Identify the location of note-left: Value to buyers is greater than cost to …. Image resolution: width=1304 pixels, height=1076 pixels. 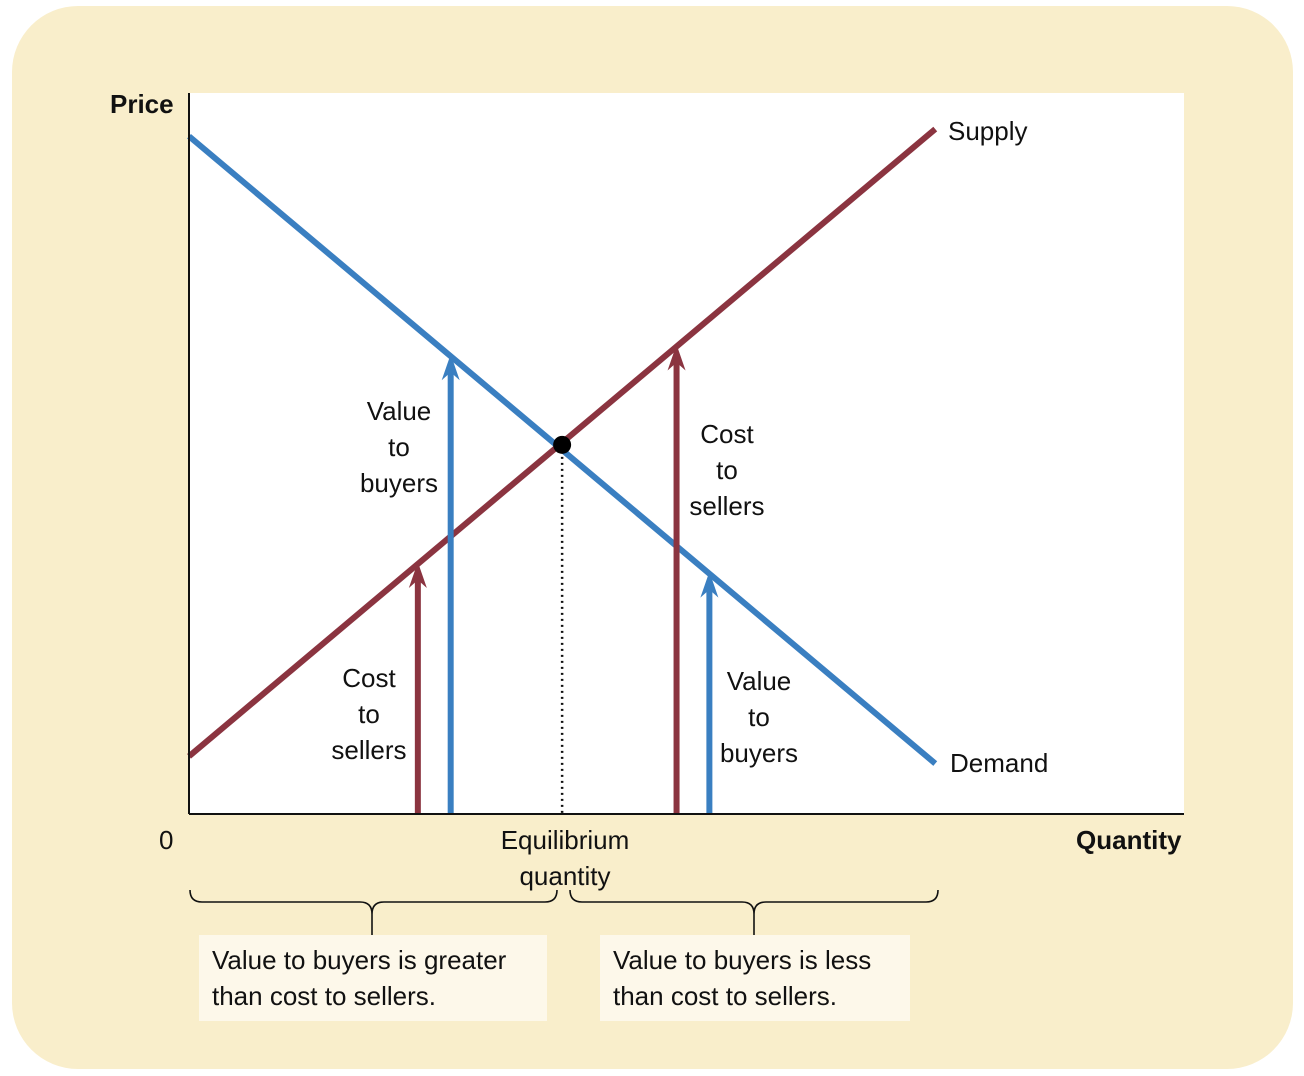
(373, 978).